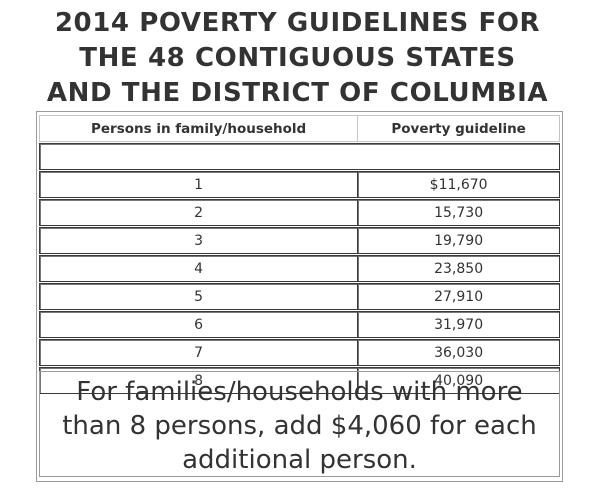 The width and height of the screenshot is (595, 494). I want to click on guideline-cell: 19,790, so click(459, 240).